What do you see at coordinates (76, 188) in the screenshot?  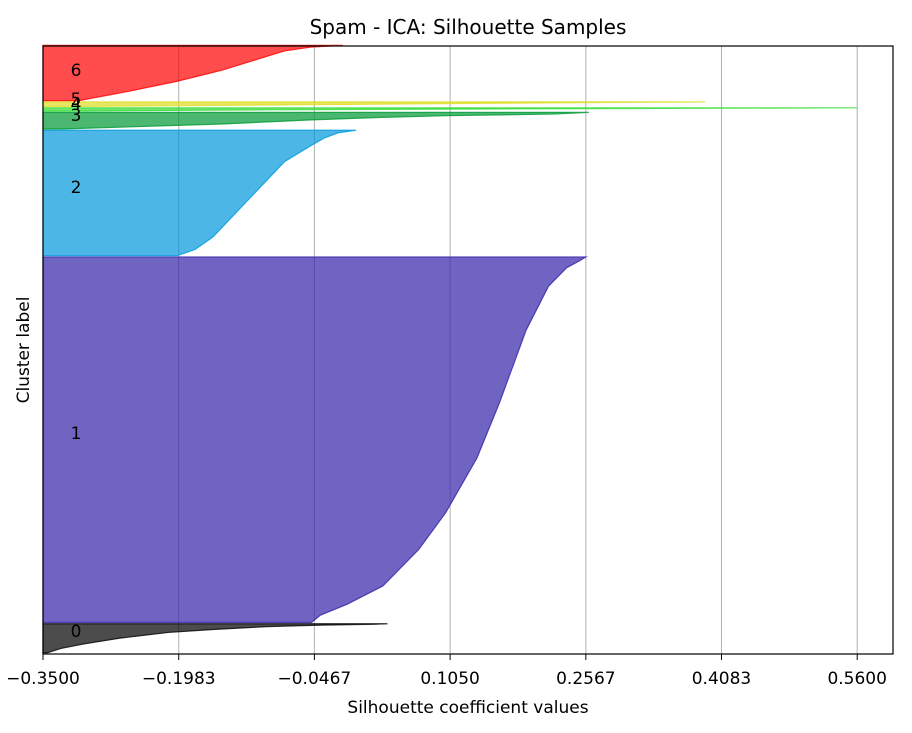 I see `cluster-label-2: 2` at bounding box center [76, 188].